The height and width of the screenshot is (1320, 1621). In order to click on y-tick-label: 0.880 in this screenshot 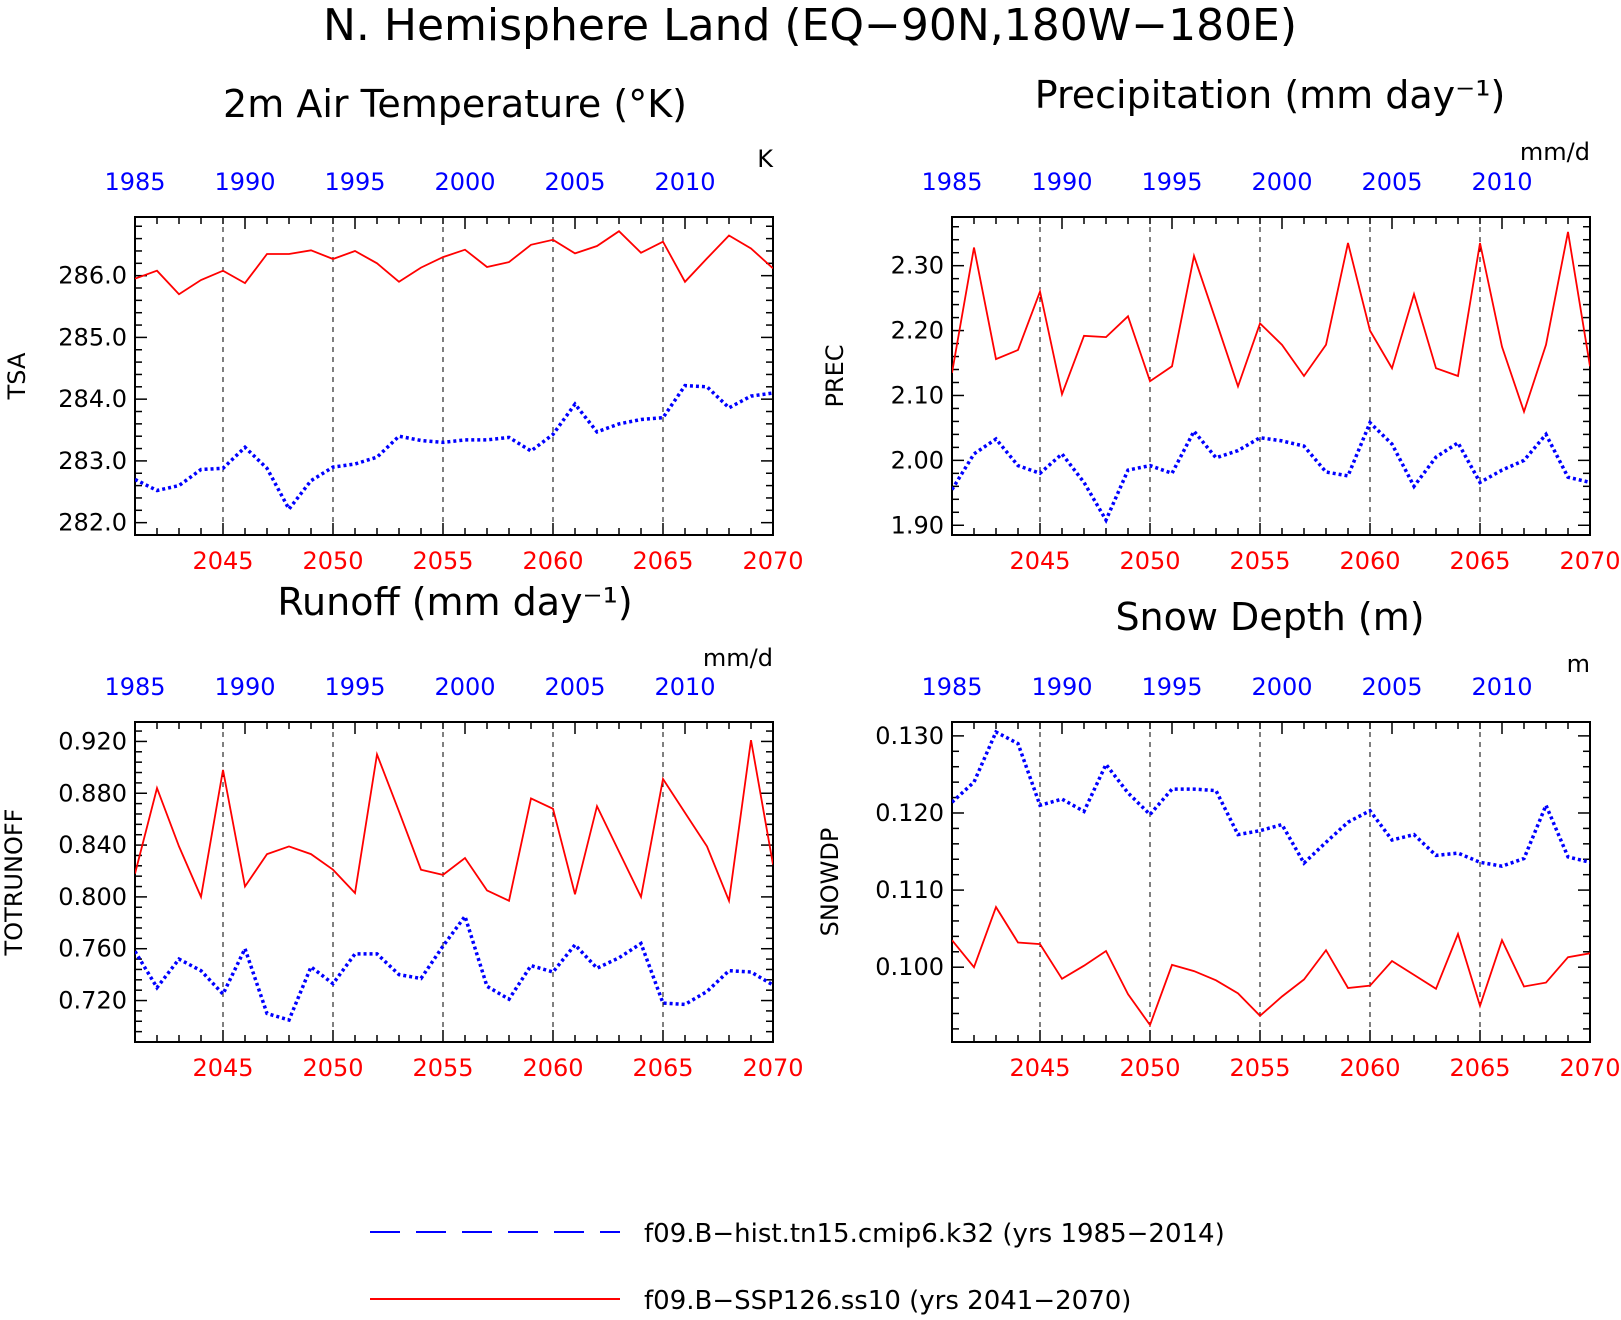, I will do `click(92, 793)`.